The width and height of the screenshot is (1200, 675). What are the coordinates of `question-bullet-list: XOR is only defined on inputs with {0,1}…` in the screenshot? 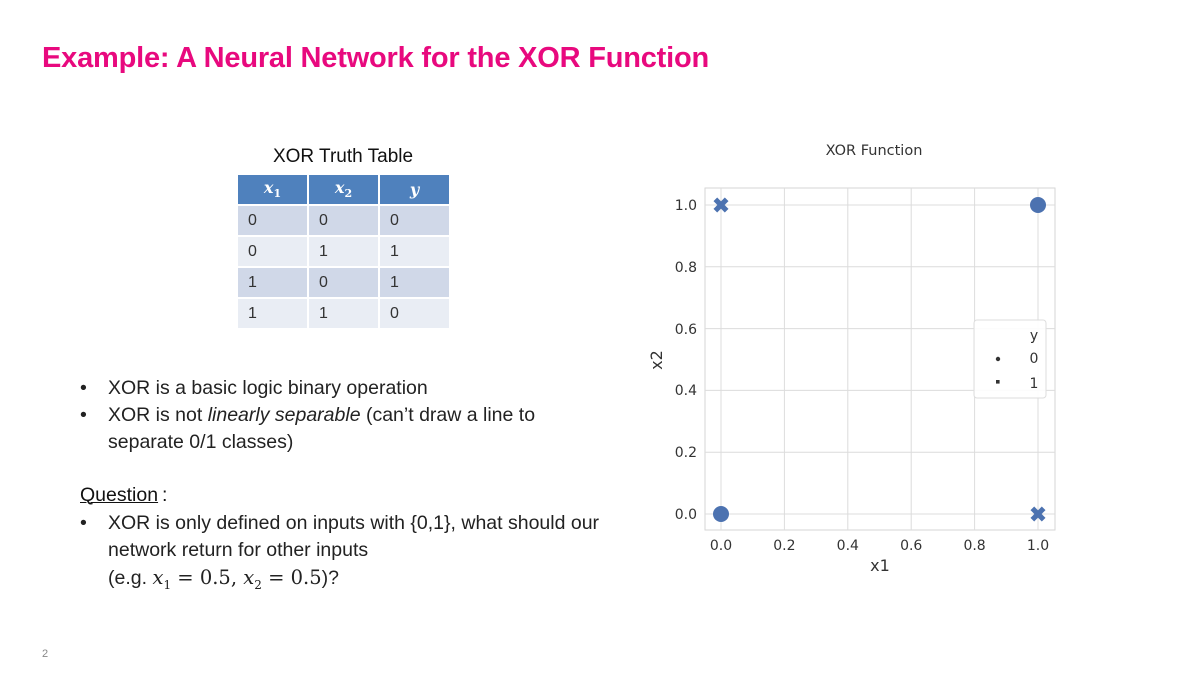 It's located at (345, 554).